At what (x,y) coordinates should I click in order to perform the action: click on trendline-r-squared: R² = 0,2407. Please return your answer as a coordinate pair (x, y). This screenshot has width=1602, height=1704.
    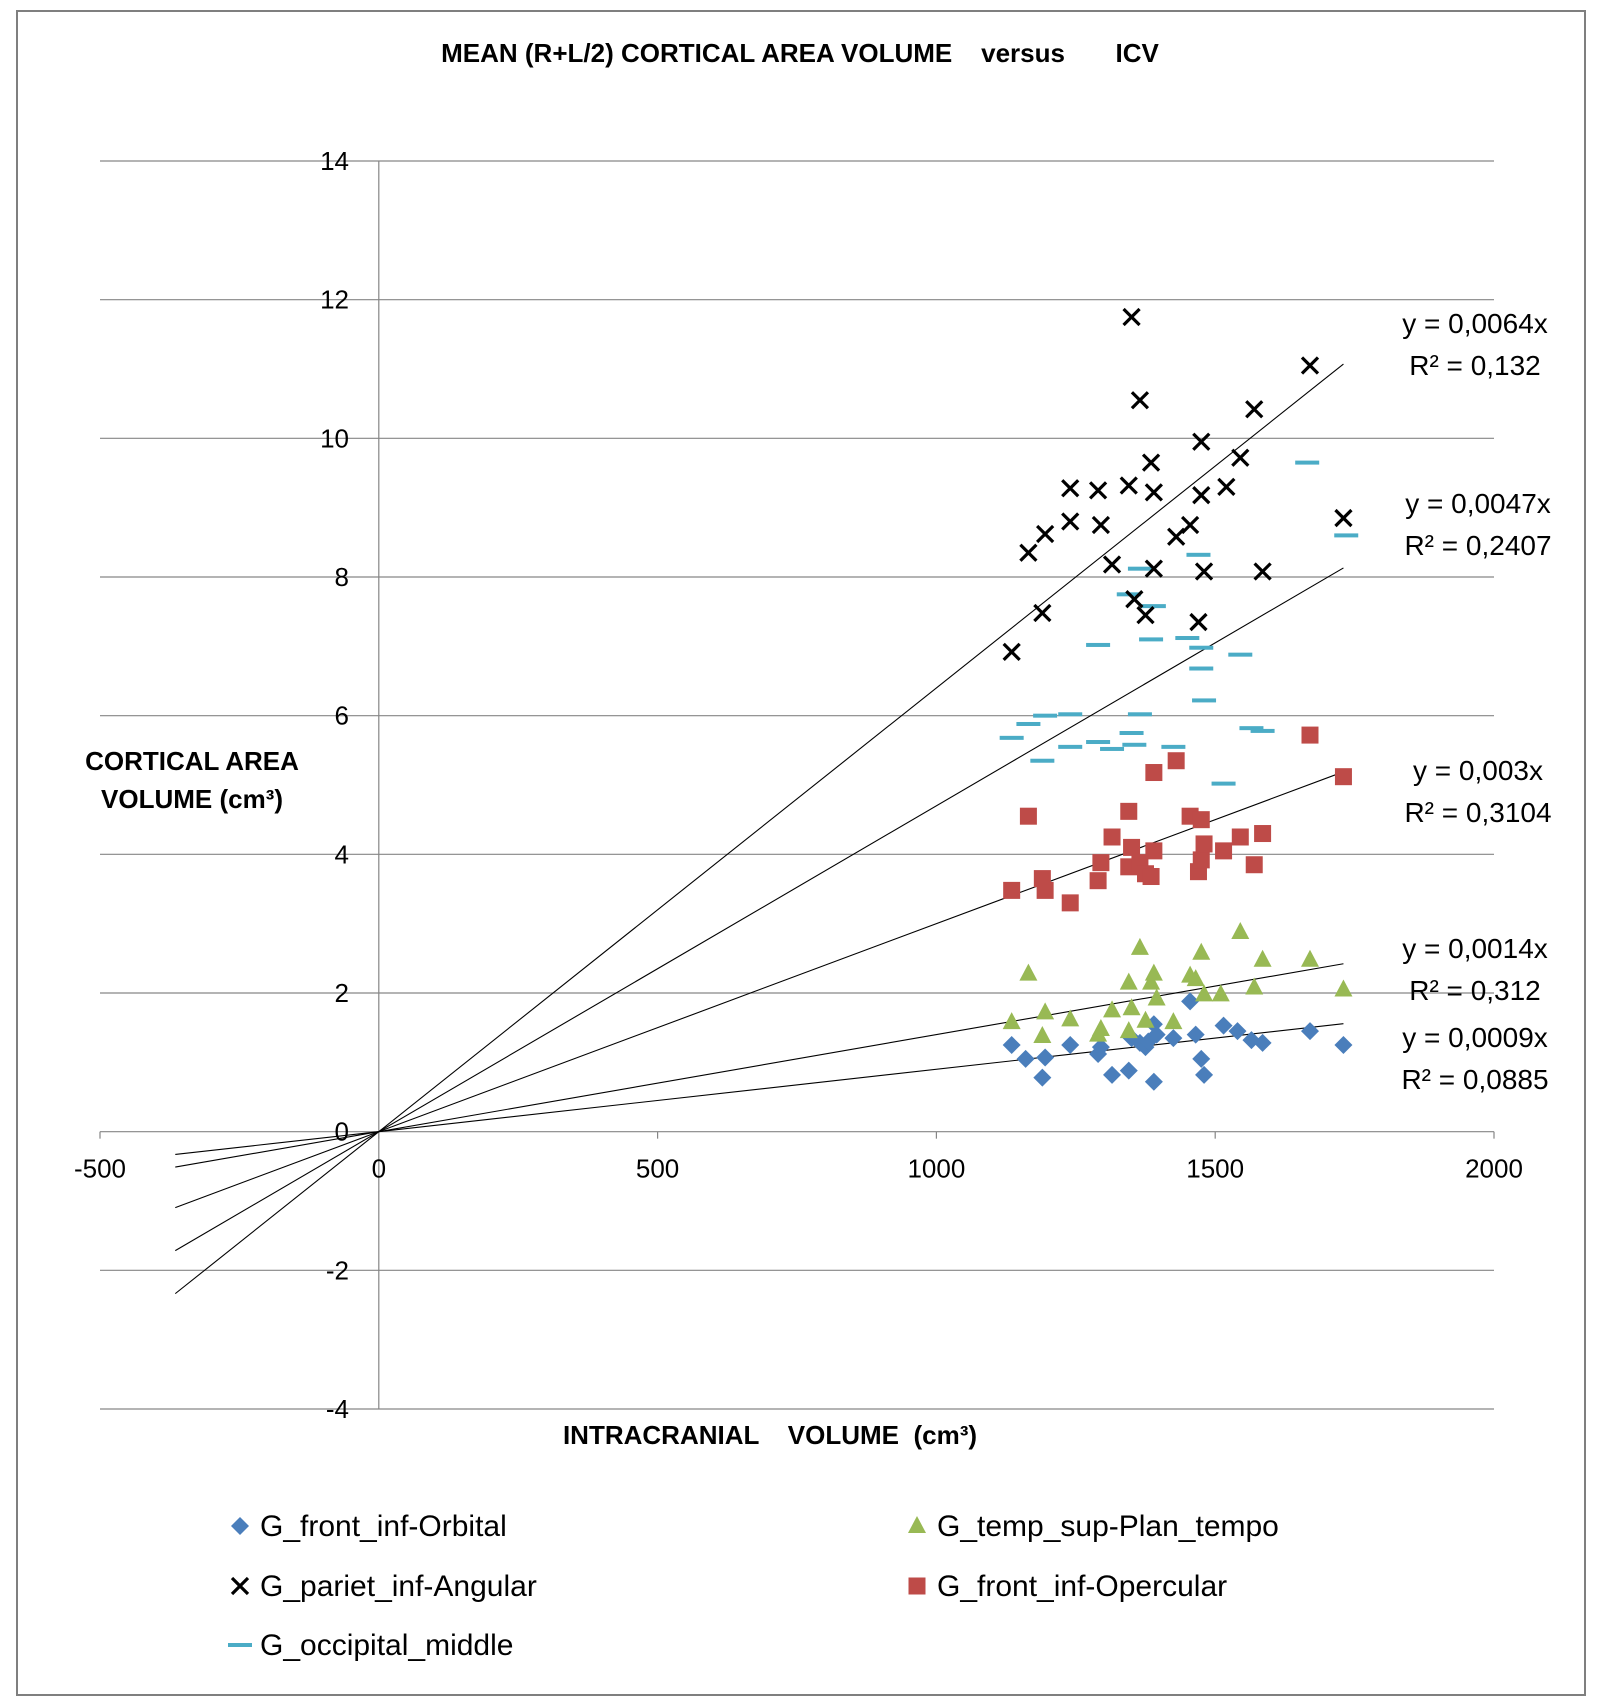
    Looking at the image, I should click on (1477, 545).